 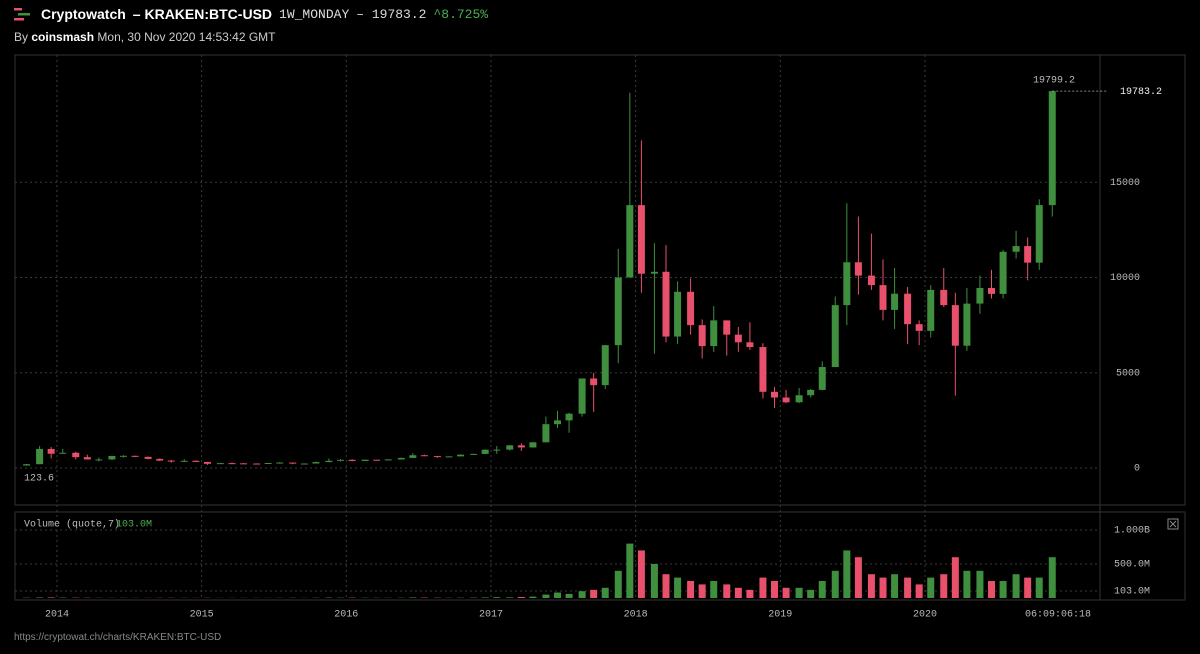 What do you see at coordinates (1137, 469) in the screenshot?
I see `y-tick-label: 0` at bounding box center [1137, 469].